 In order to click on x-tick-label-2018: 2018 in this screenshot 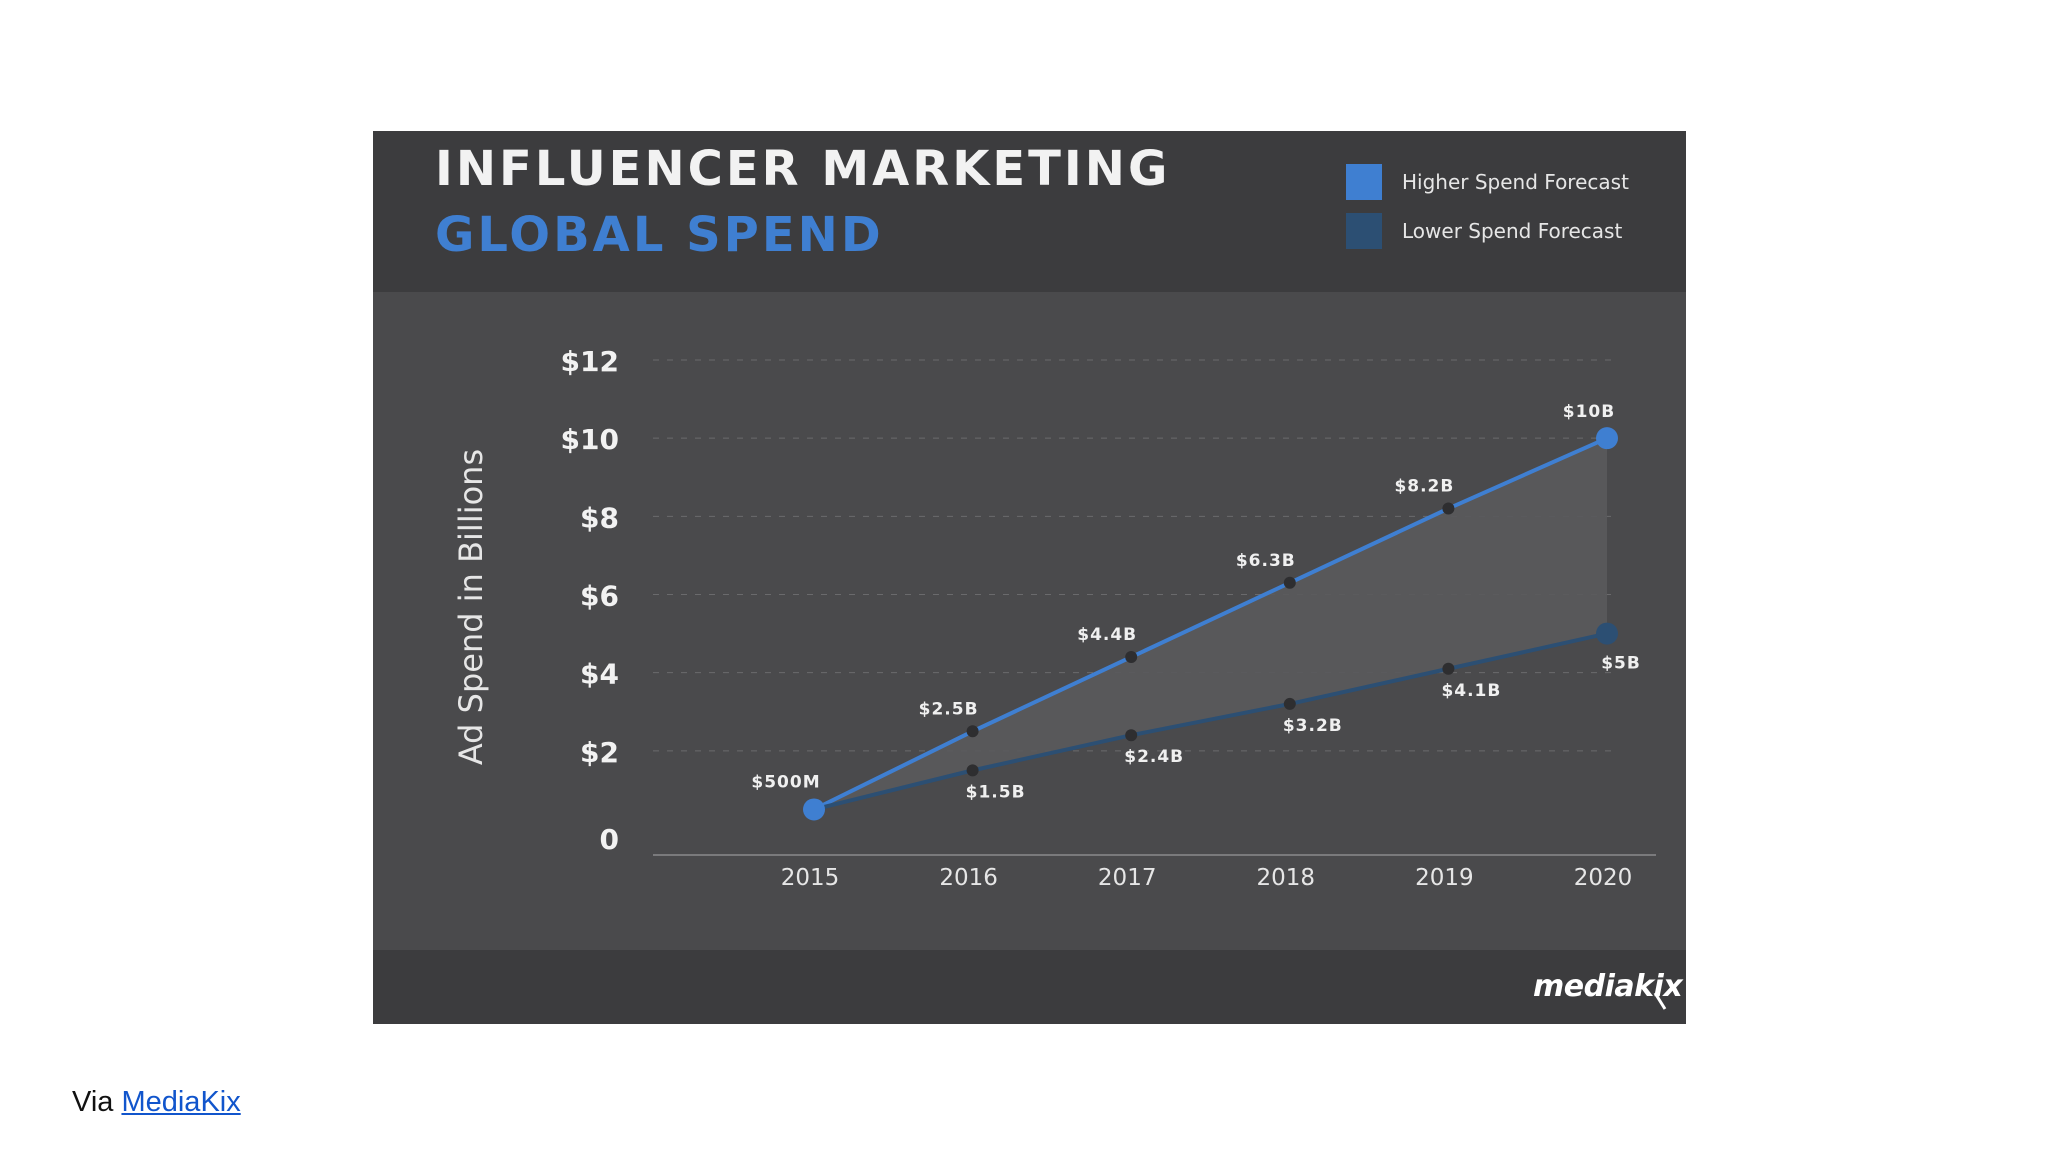, I will do `click(1286, 878)`.